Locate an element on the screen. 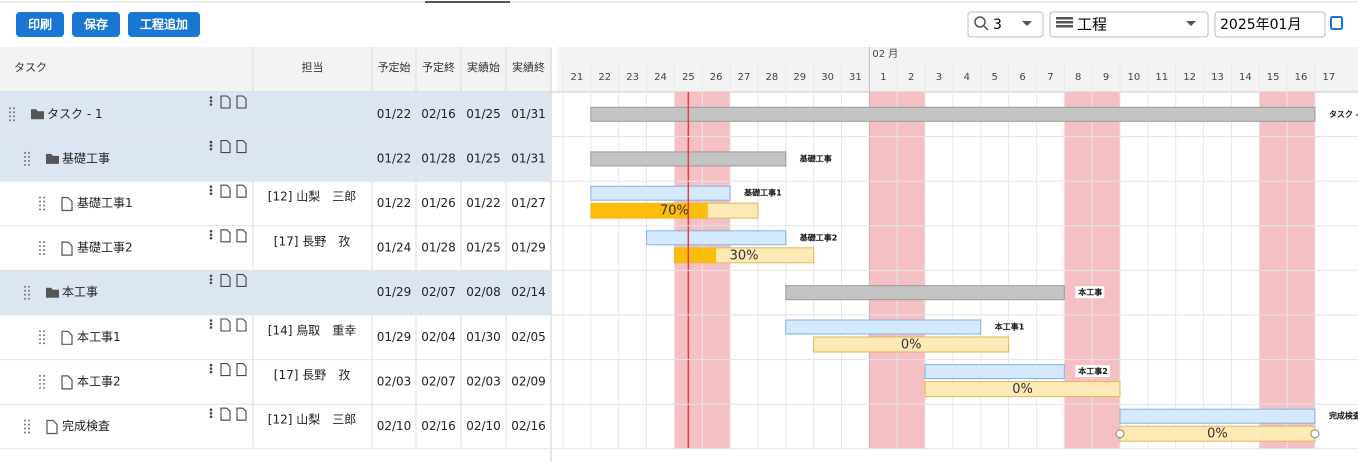 Image resolution: width=1358 pixels, height=466 pixels. toolbar-button: 保存 is located at coordinates (95, 24).